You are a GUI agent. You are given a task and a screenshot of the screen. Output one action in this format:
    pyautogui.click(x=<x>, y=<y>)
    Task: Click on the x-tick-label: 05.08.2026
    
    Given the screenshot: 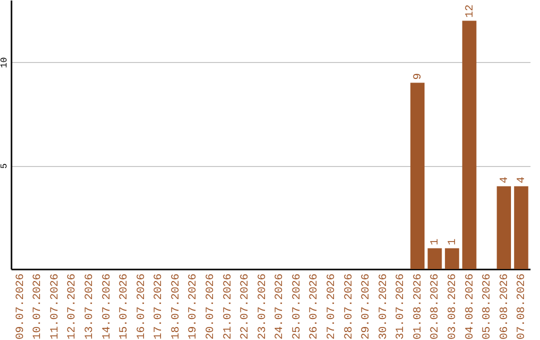 What is the action you would take?
    pyautogui.click(x=488, y=307)
    